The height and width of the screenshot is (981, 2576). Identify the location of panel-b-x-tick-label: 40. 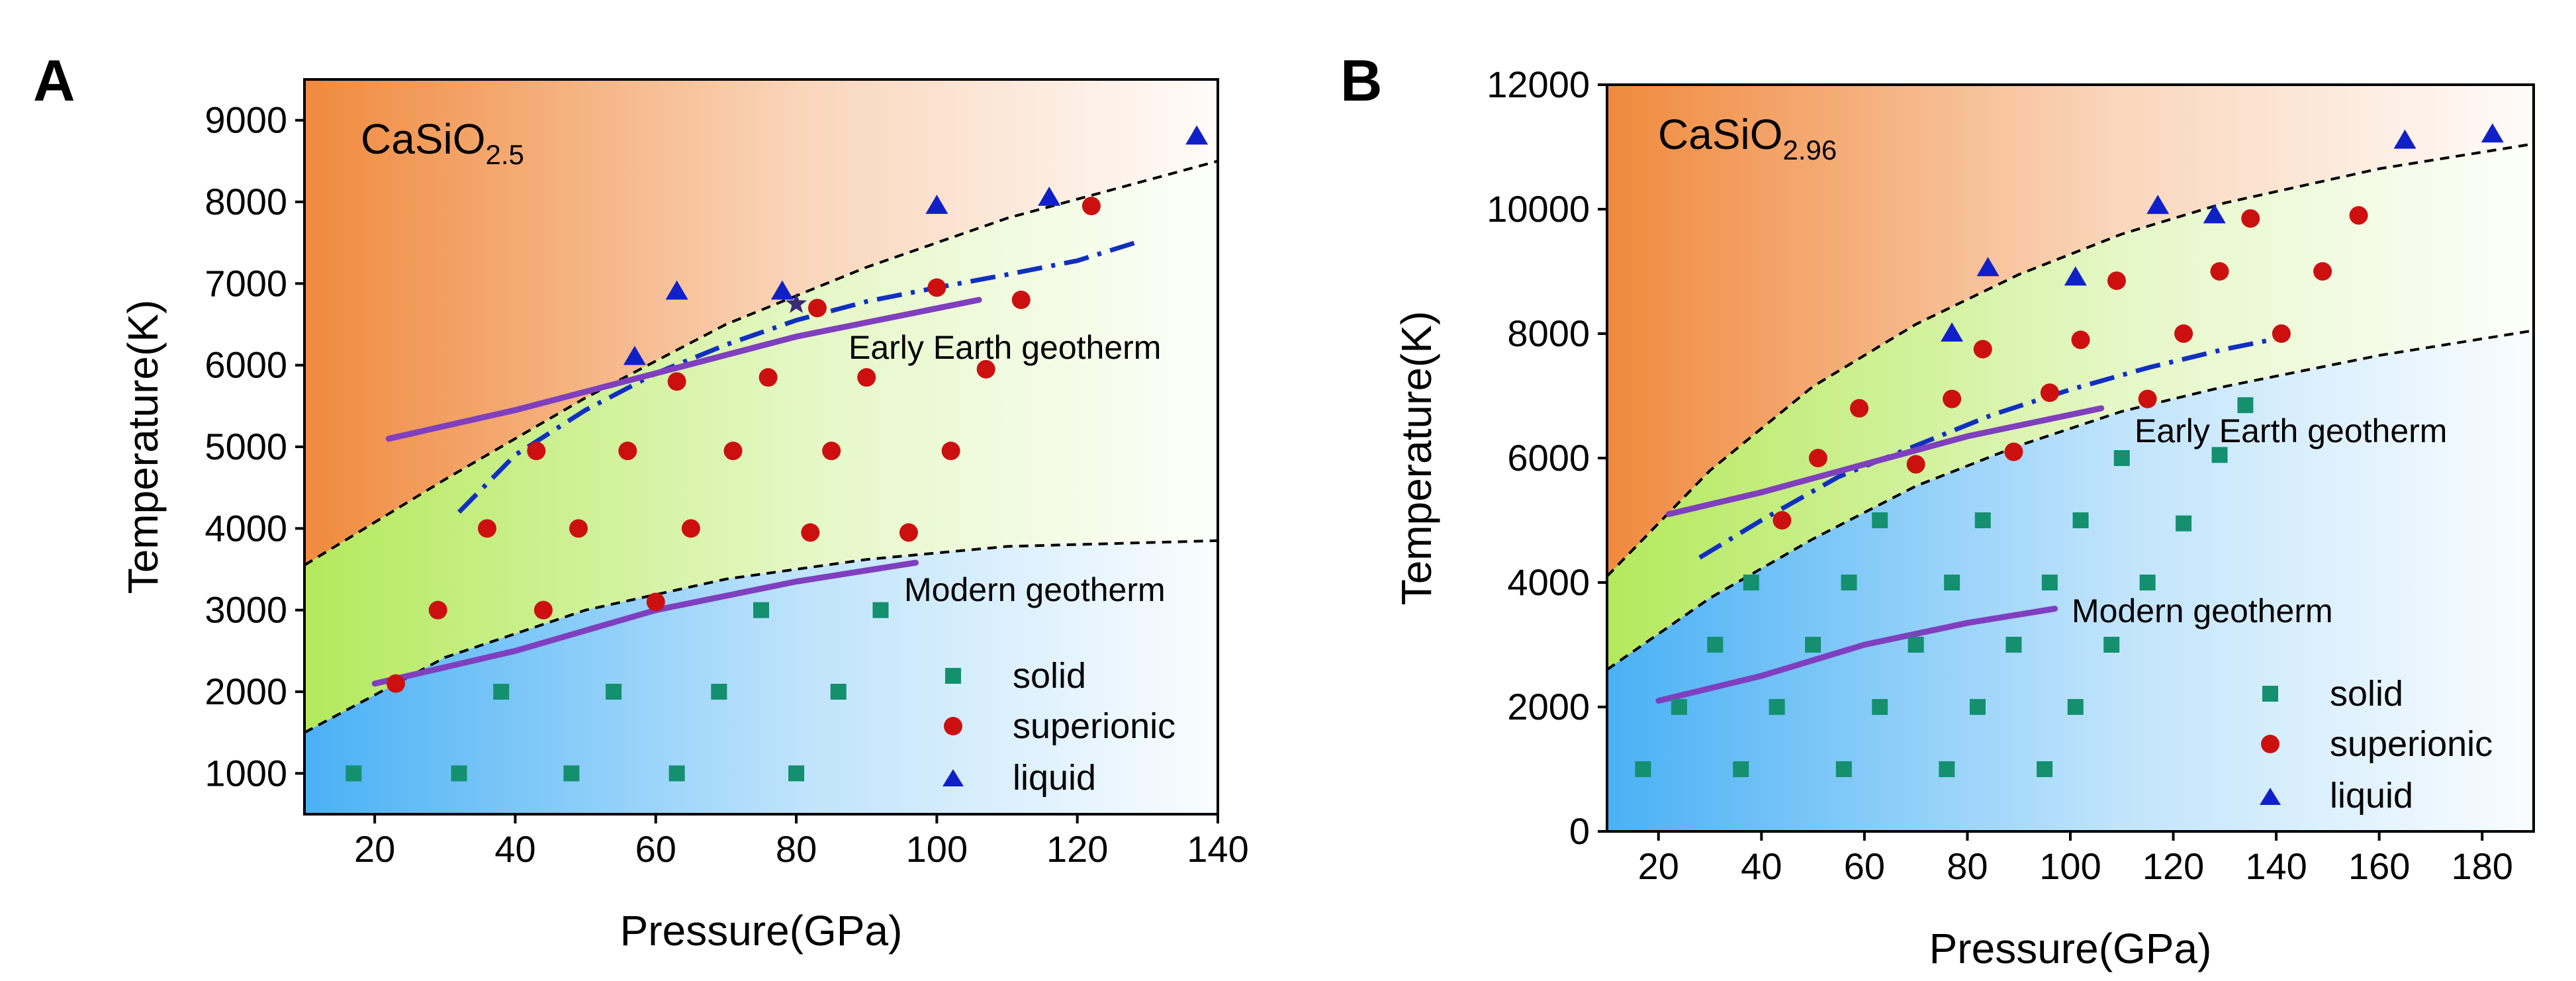
(1761, 866).